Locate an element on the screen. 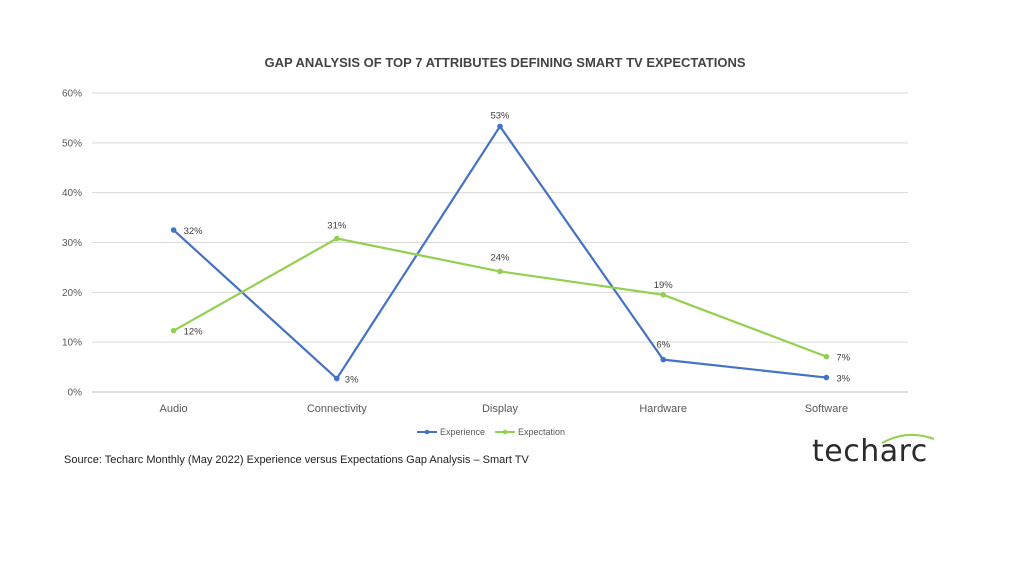 The height and width of the screenshot is (576, 1024). x-category-label: Display is located at coordinates (500, 409).